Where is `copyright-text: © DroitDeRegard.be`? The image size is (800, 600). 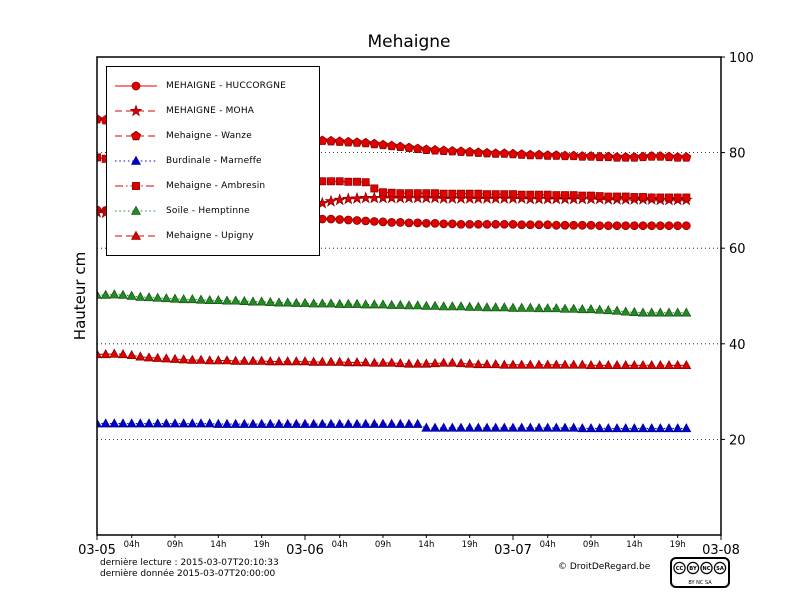
copyright-text: © DroitDeRegard.be is located at coordinates (604, 567).